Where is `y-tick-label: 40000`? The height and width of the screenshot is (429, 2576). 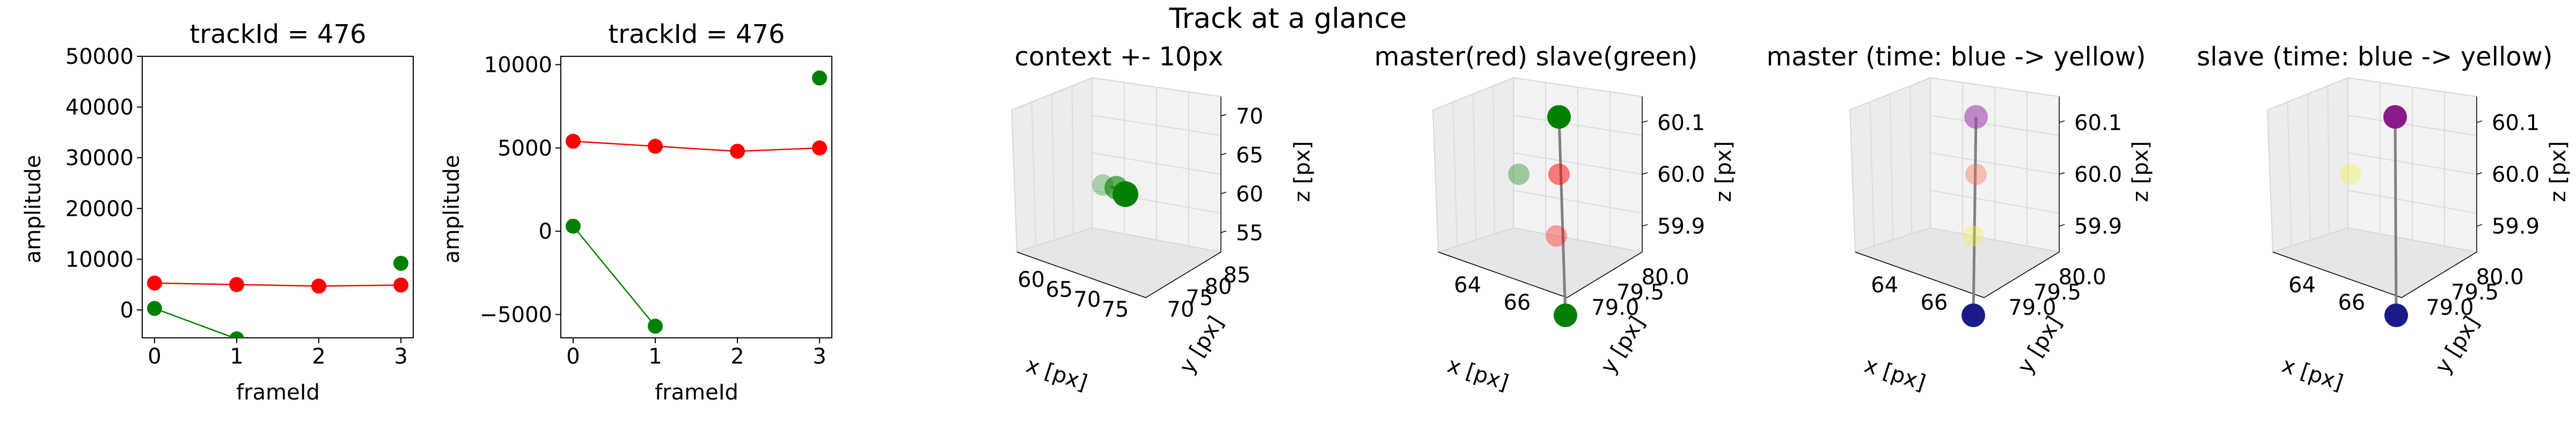
y-tick-label: 40000 is located at coordinates (99, 107).